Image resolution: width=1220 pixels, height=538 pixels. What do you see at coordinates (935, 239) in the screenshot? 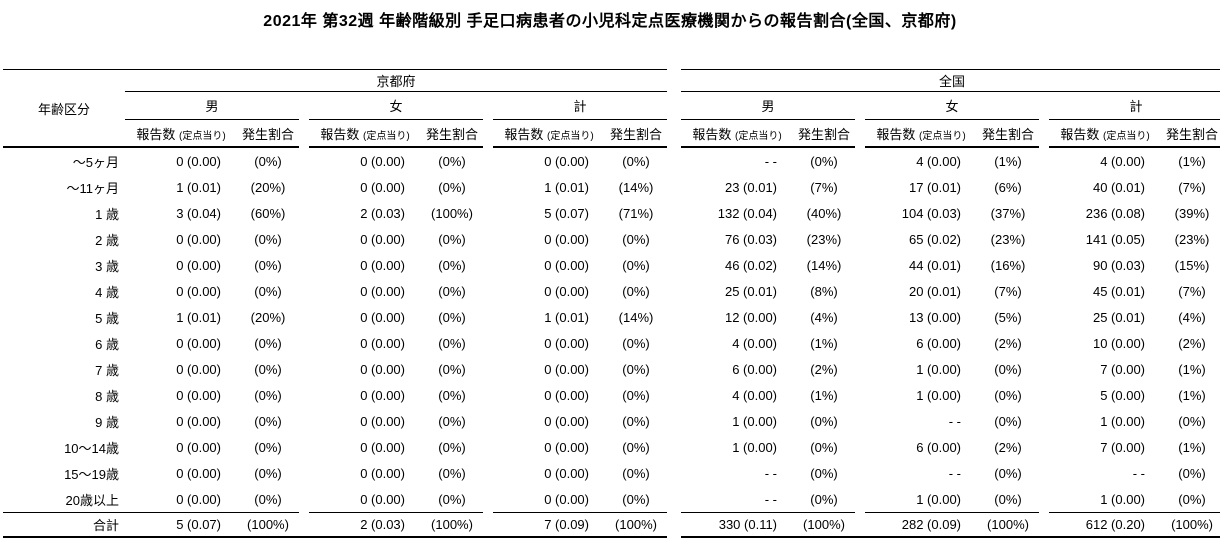
I see `count-cell: 65 (0.02)` at bounding box center [935, 239].